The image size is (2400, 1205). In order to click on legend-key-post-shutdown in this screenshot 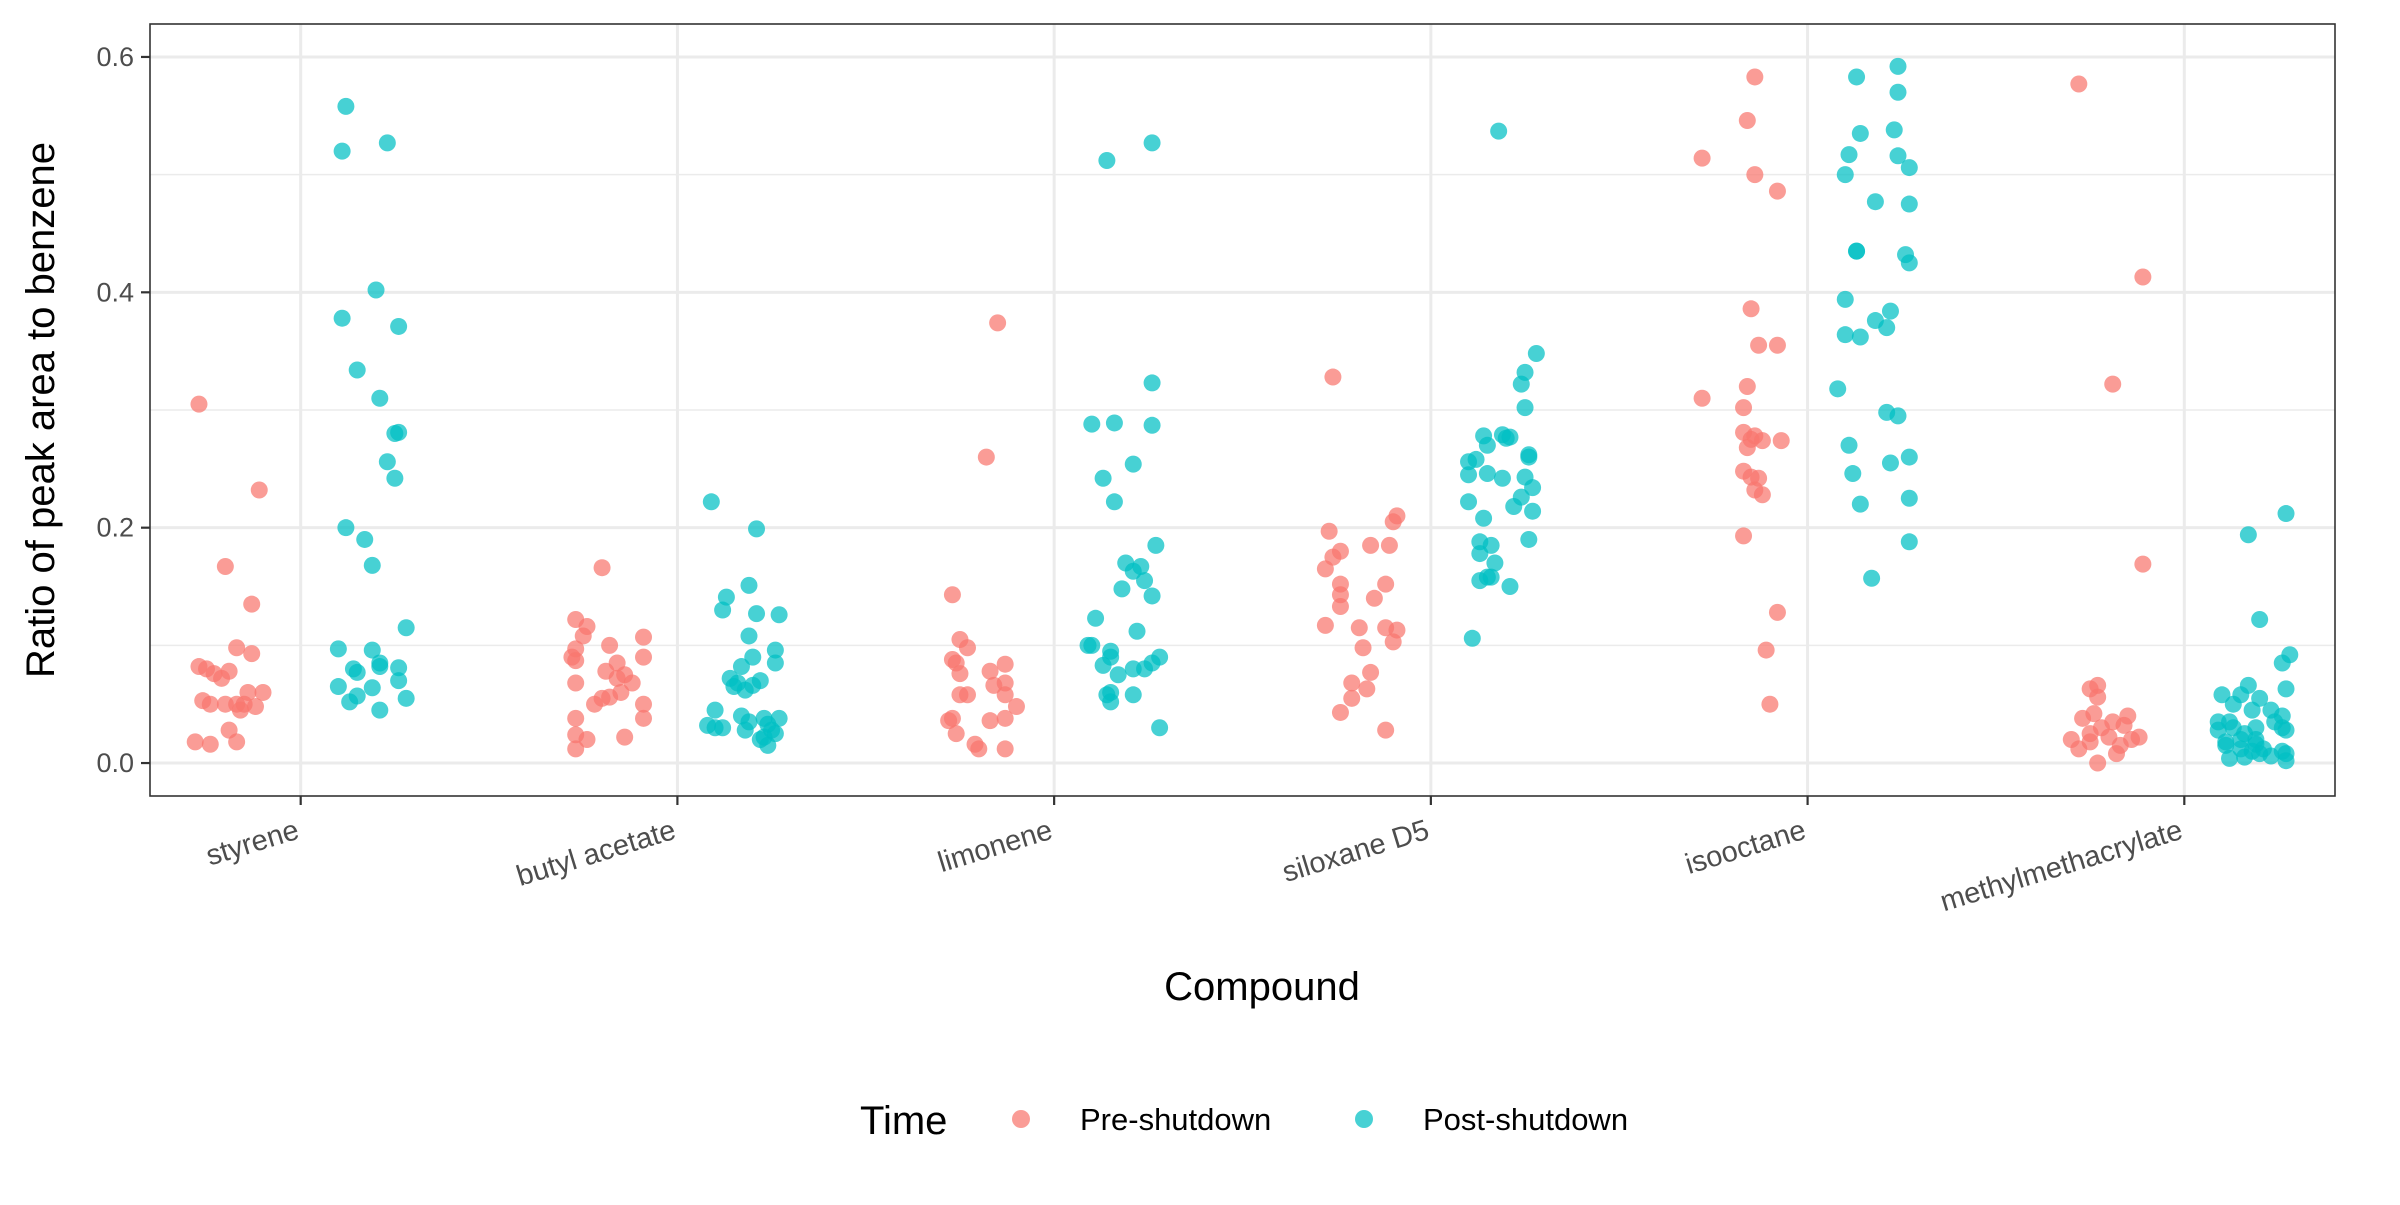, I will do `click(1364, 1119)`.